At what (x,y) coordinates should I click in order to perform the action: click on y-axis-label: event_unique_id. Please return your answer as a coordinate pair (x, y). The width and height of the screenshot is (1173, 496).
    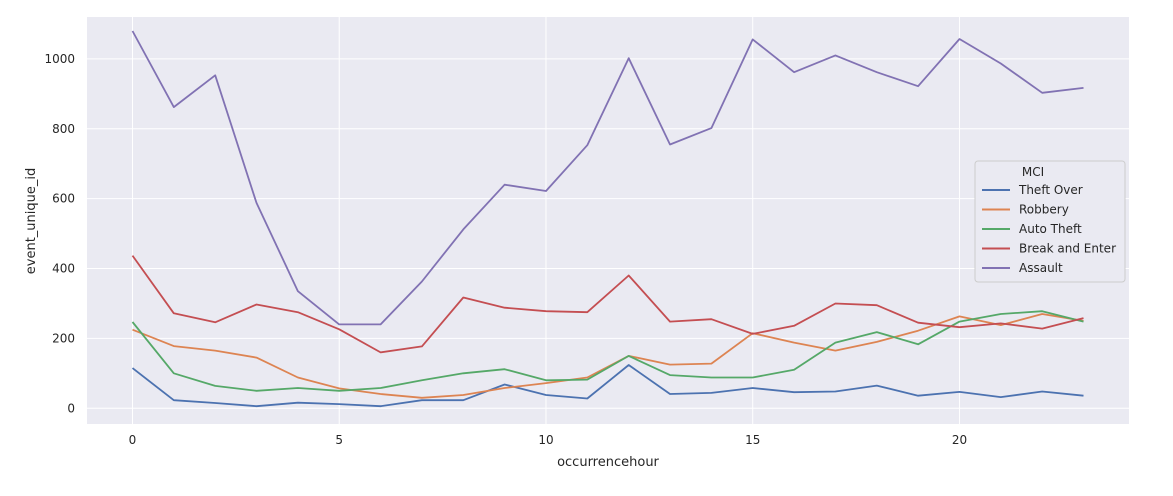
    Looking at the image, I should click on (31, 221).